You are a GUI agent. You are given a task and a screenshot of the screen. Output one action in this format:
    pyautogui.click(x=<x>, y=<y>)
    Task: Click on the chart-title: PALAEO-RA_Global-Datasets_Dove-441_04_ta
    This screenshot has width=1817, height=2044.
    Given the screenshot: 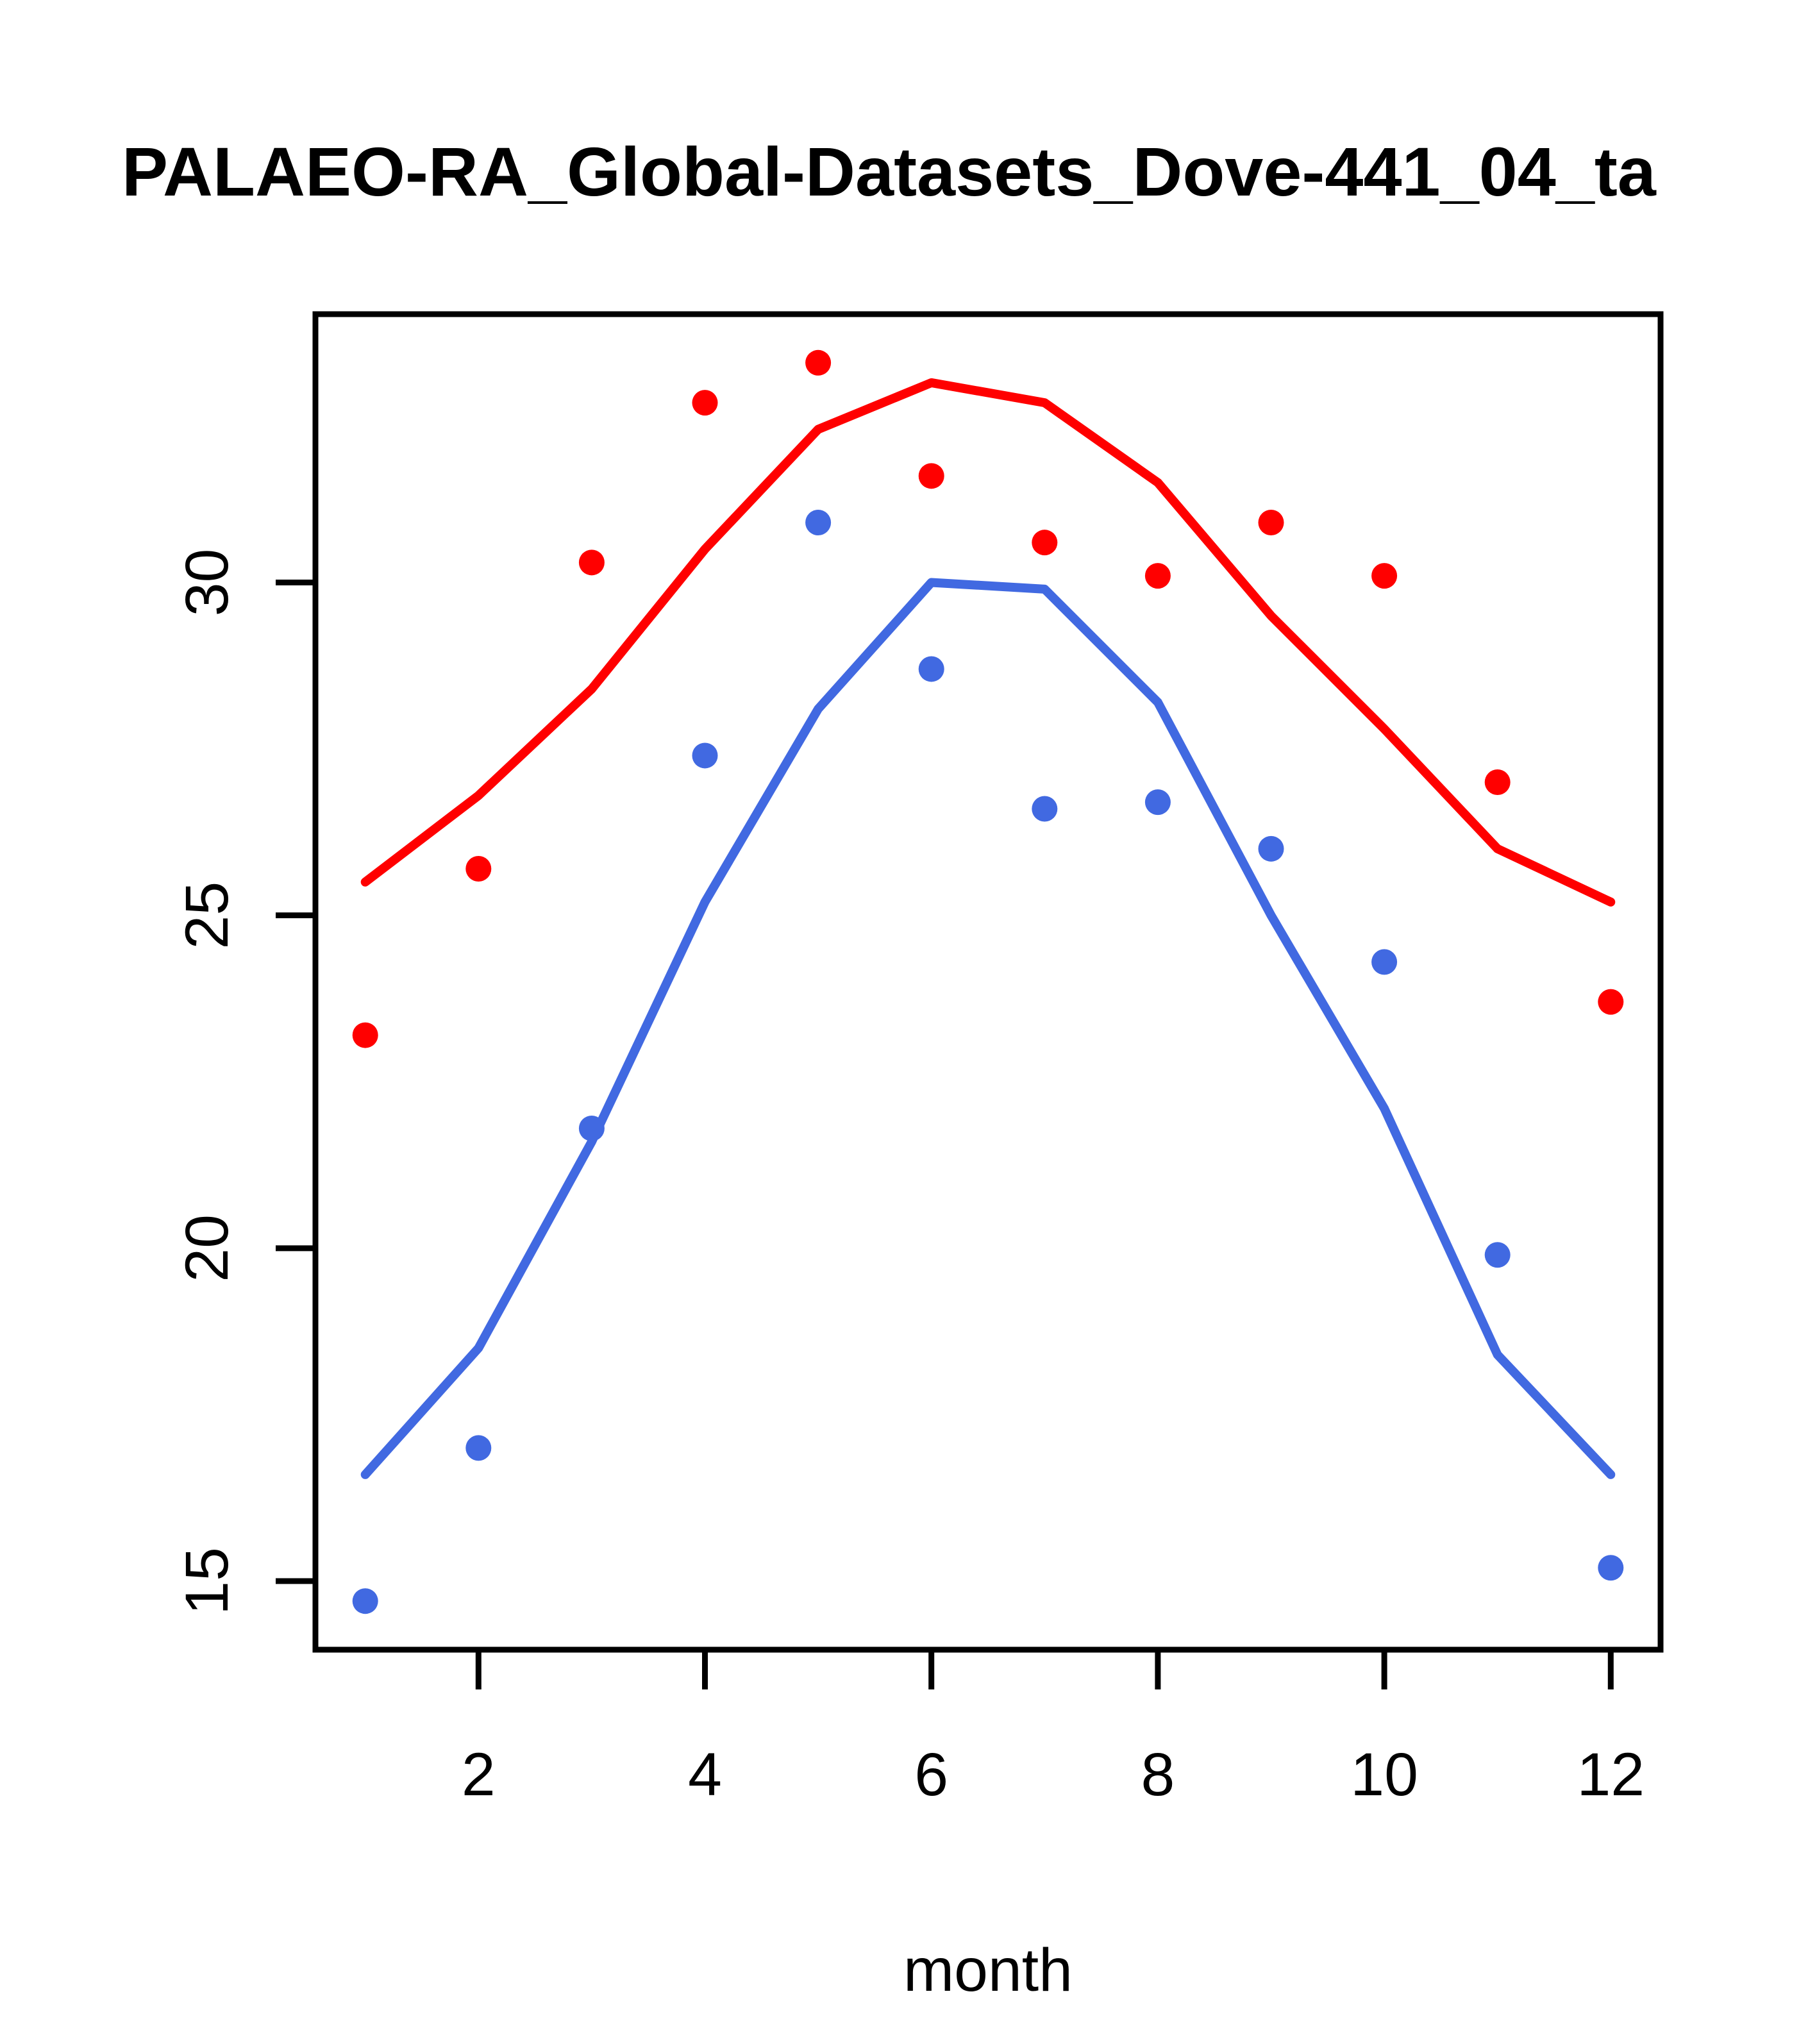 What is the action you would take?
    pyautogui.click(x=889, y=172)
    